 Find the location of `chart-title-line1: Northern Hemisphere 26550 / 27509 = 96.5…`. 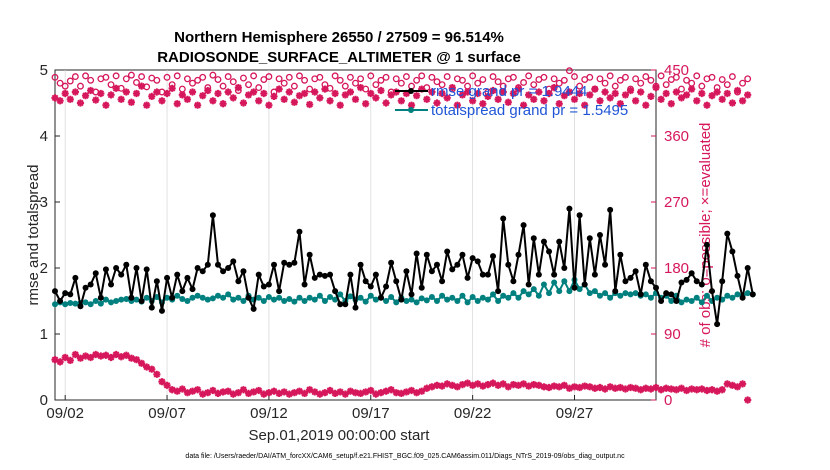

chart-title-line1: Northern Hemisphere 26550 / 27509 = 96.5… is located at coordinates (339, 37).